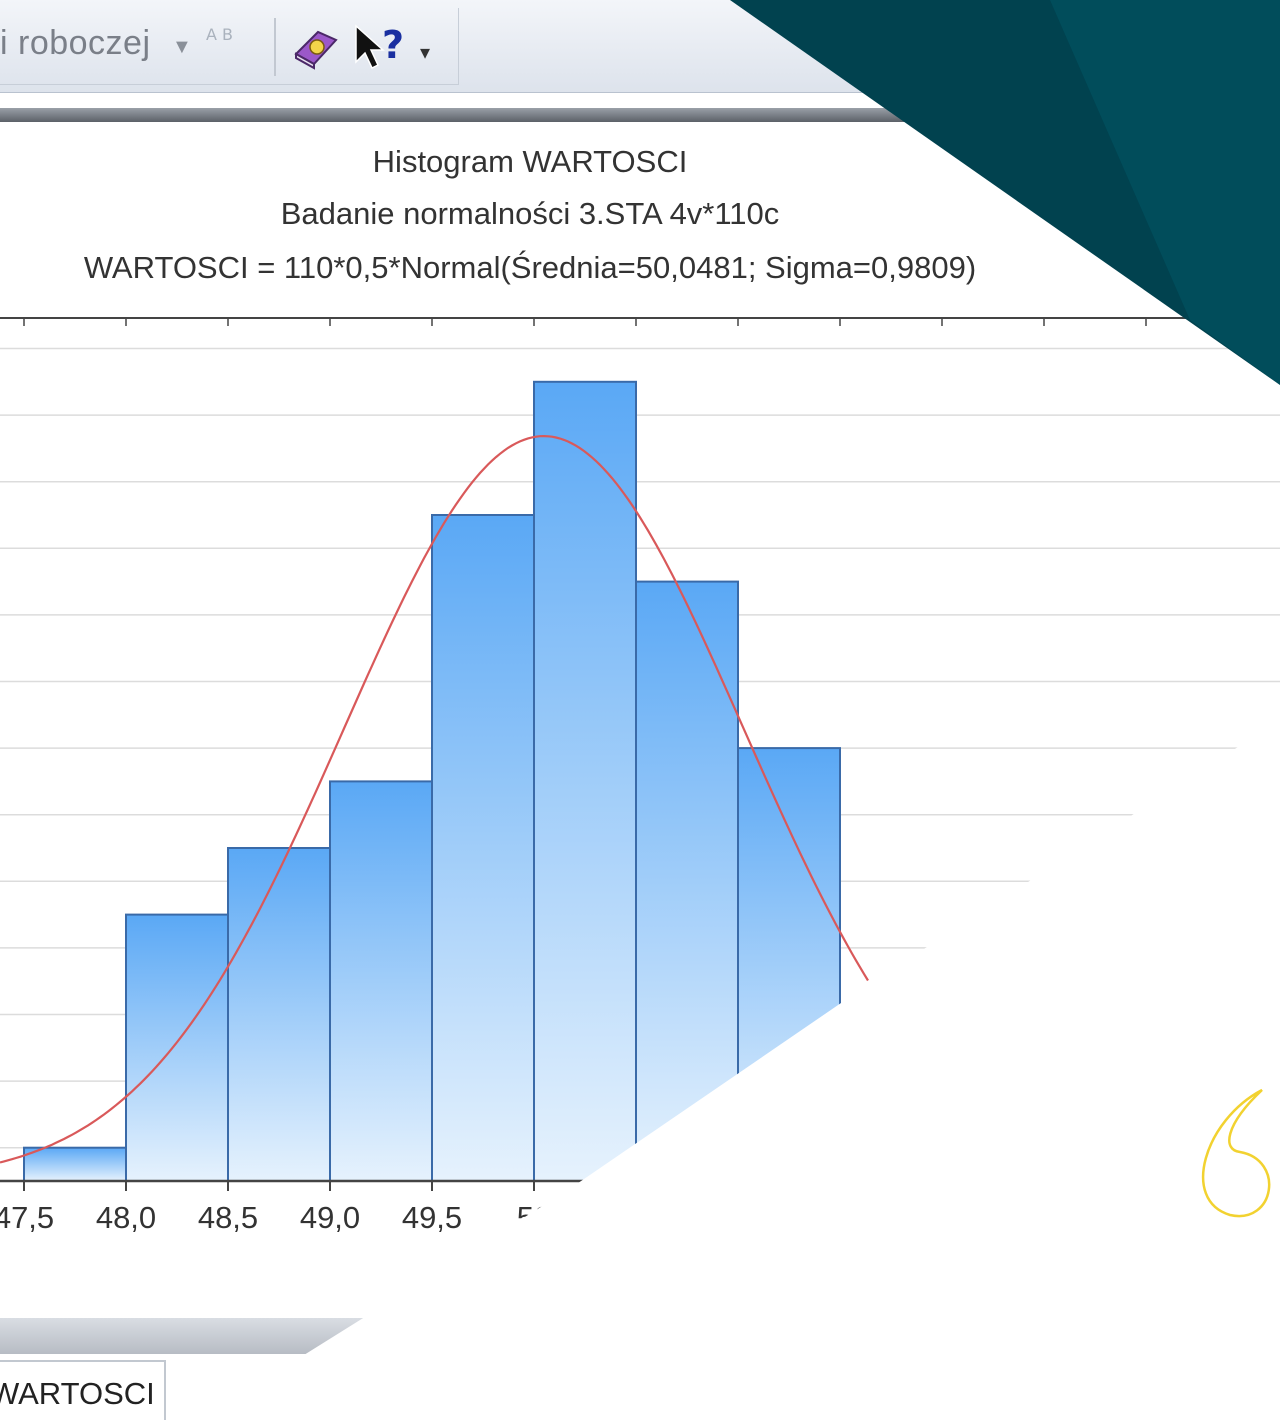  Describe the element at coordinates (275, 47) in the screenshot. I see `toolbar-separator` at that location.